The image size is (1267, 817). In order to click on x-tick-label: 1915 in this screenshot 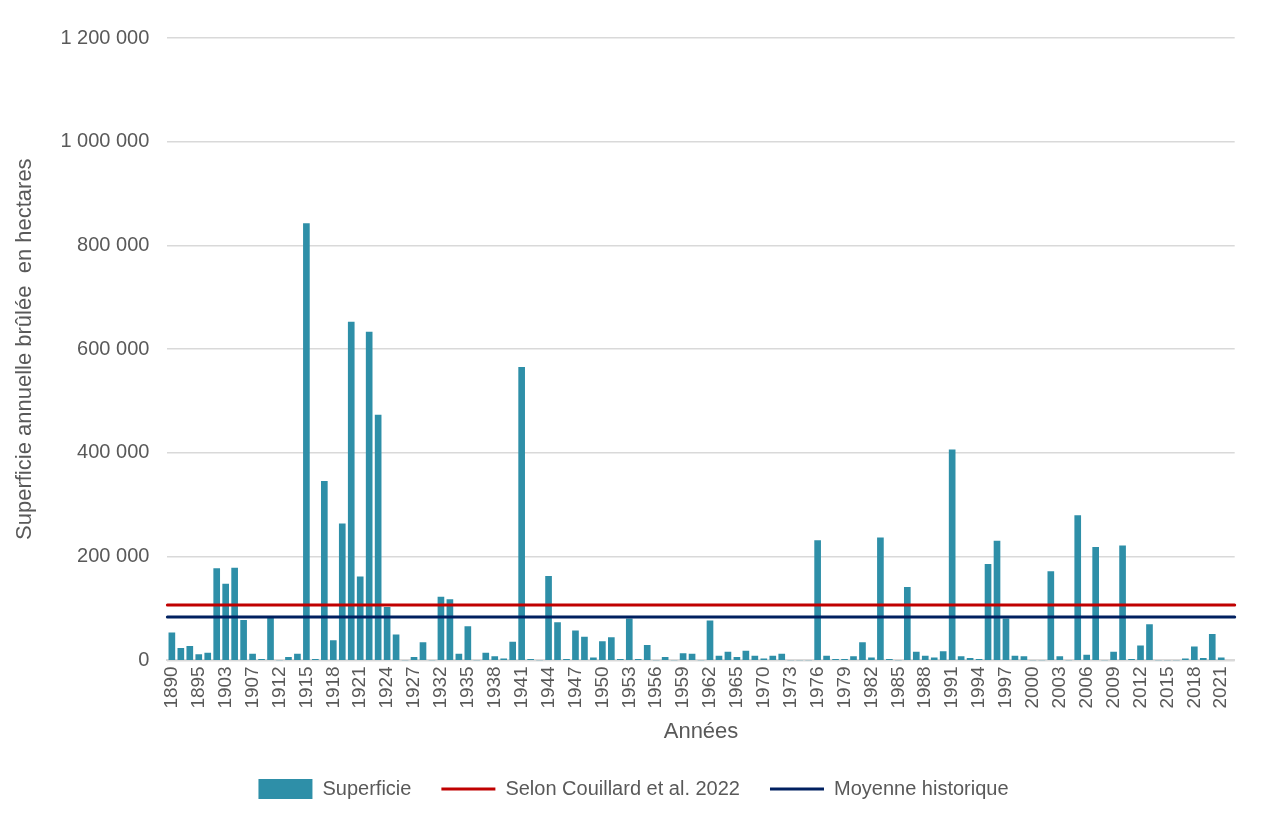, I will do `click(305, 687)`.